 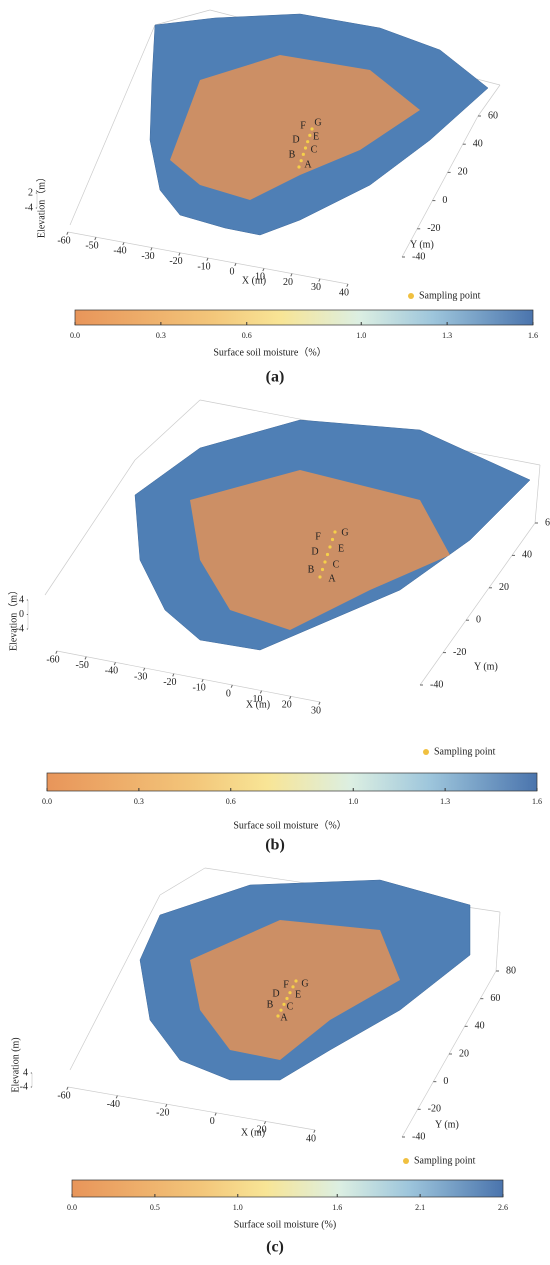 I want to click on surface-dry-area, so click(x=295, y=990).